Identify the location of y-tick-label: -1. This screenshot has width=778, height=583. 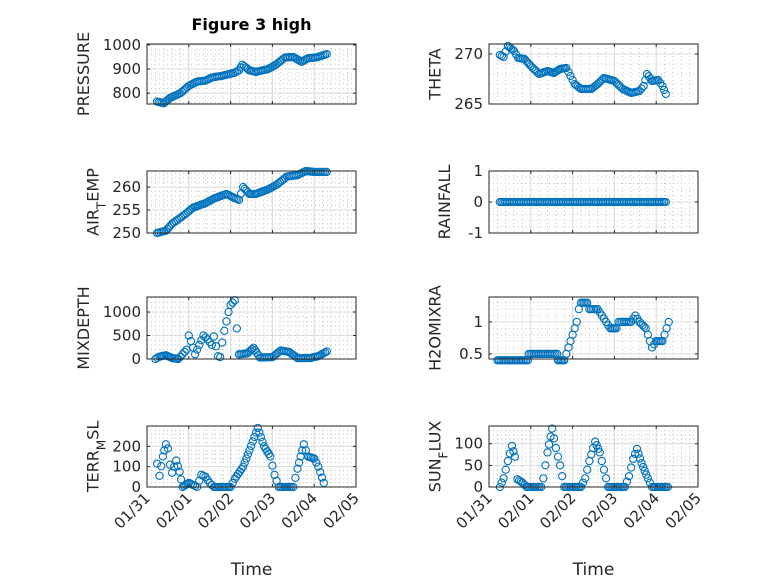
(475, 233).